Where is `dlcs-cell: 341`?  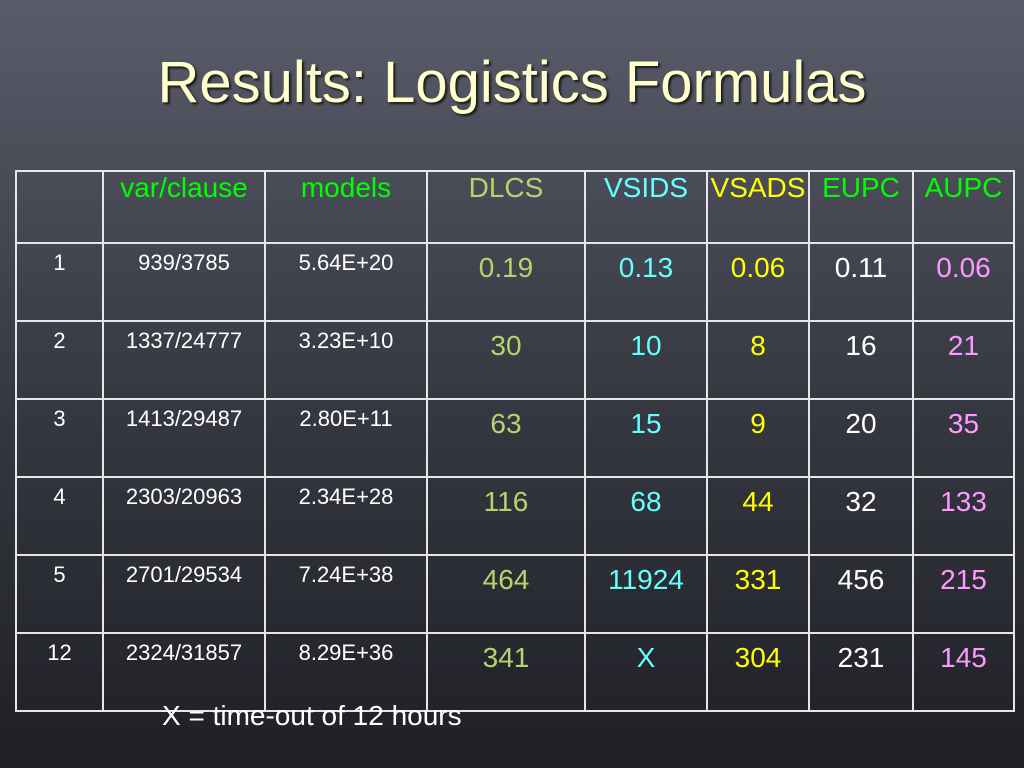 dlcs-cell: 341 is located at coordinates (506, 672).